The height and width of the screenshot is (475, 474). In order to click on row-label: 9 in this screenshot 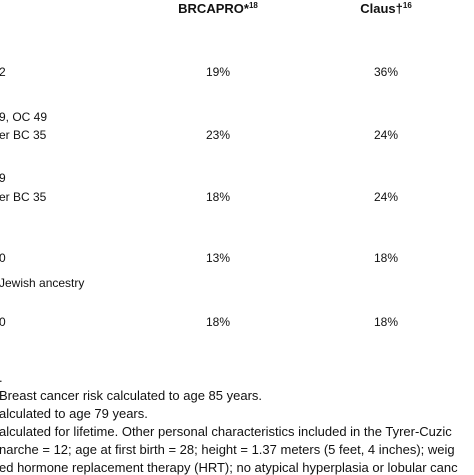, I will do `click(3, 178)`.